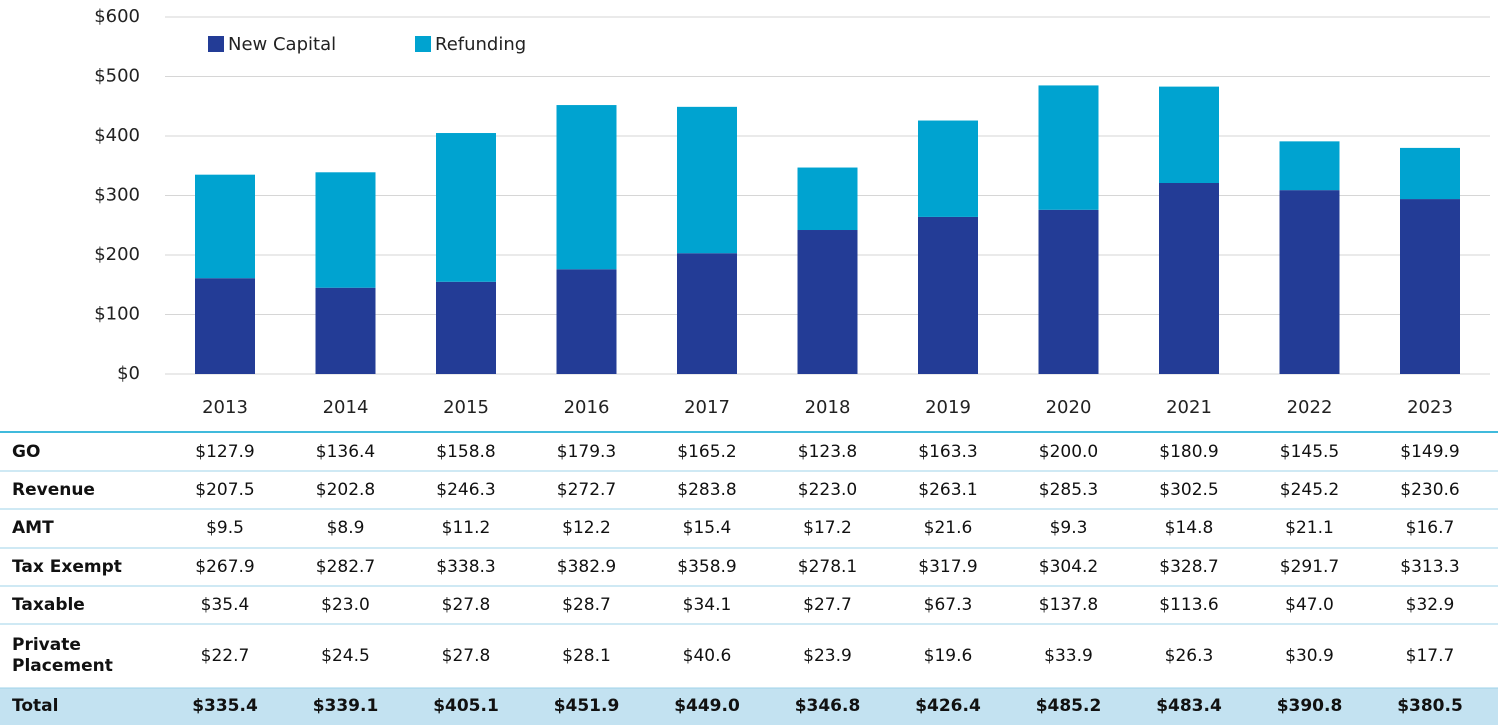 This screenshot has height=725, width=1498. Describe the element at coordinates (827, 566) in the screenshot. I see `table-cell: $278.1` at that location.